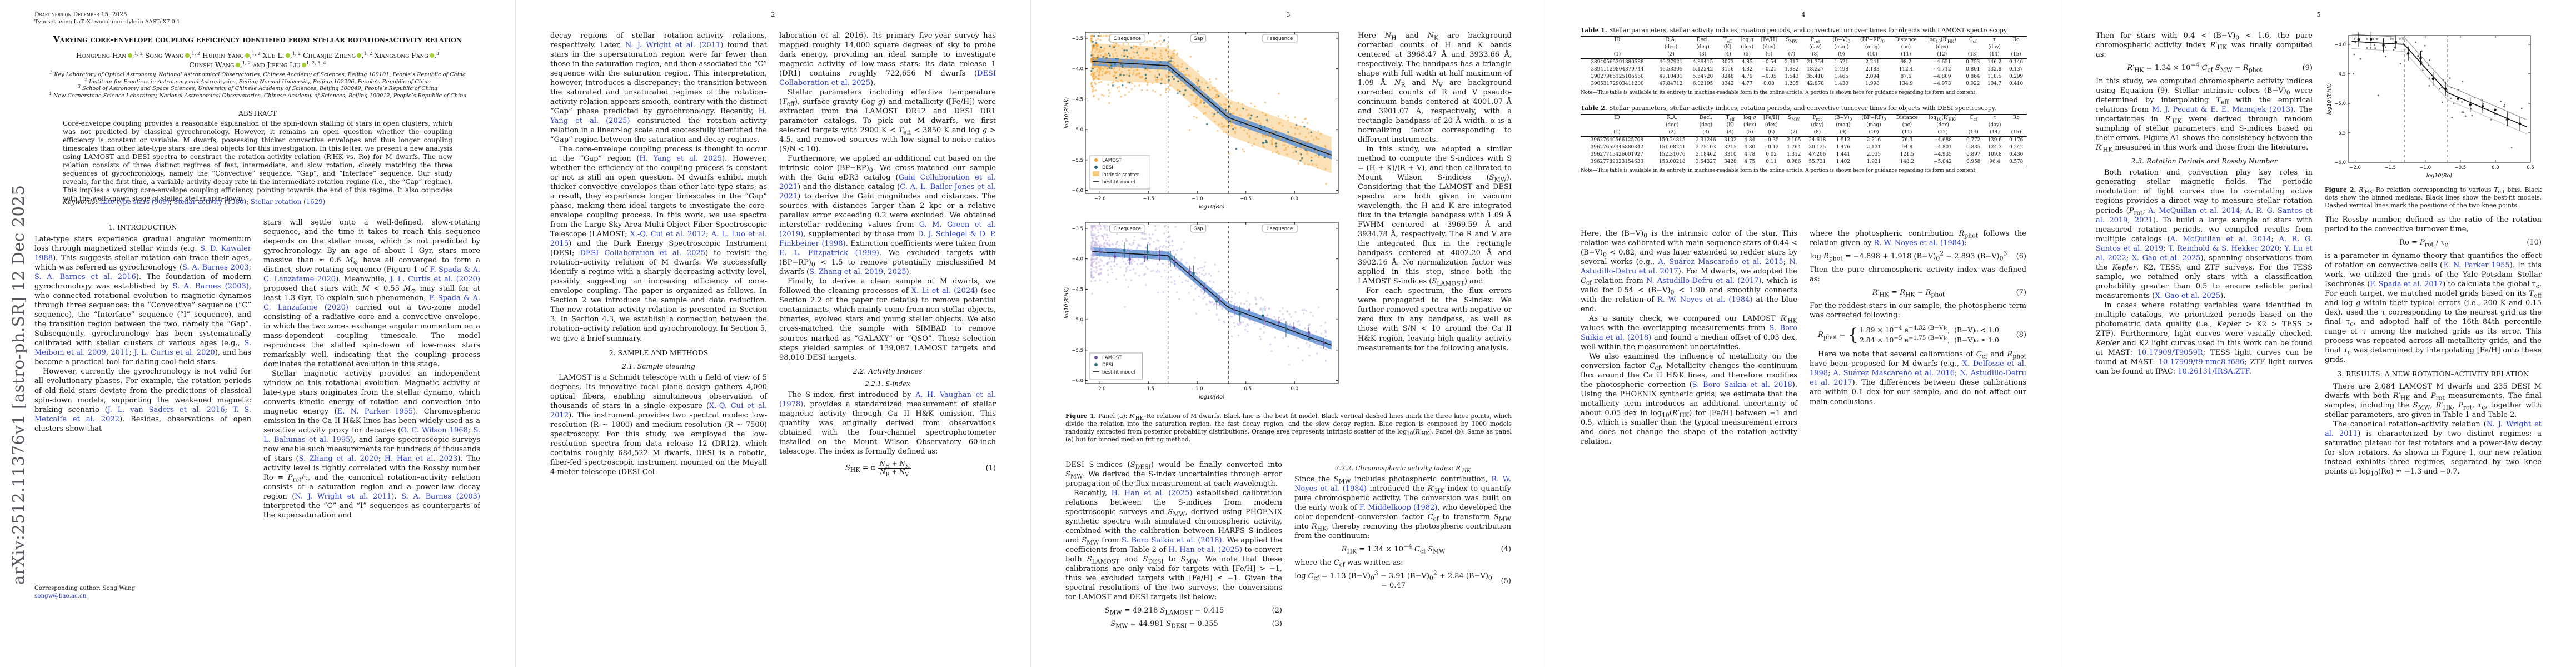 The width and height of the screenshot is (2576, 667). Describe the element at coordinates (1127, 39) in the screenshot. I see `svg-text: C sequence` at that location.